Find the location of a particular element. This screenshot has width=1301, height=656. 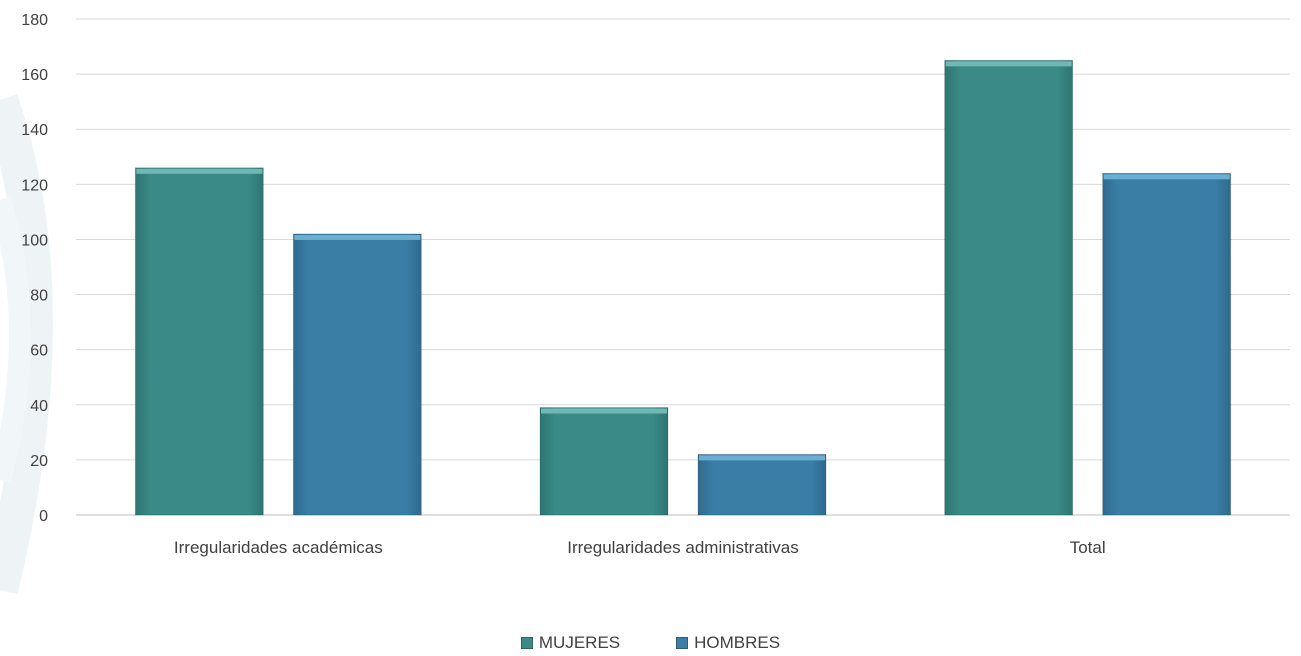

y-tick-label: 180 is located at coordinates (34, 20).